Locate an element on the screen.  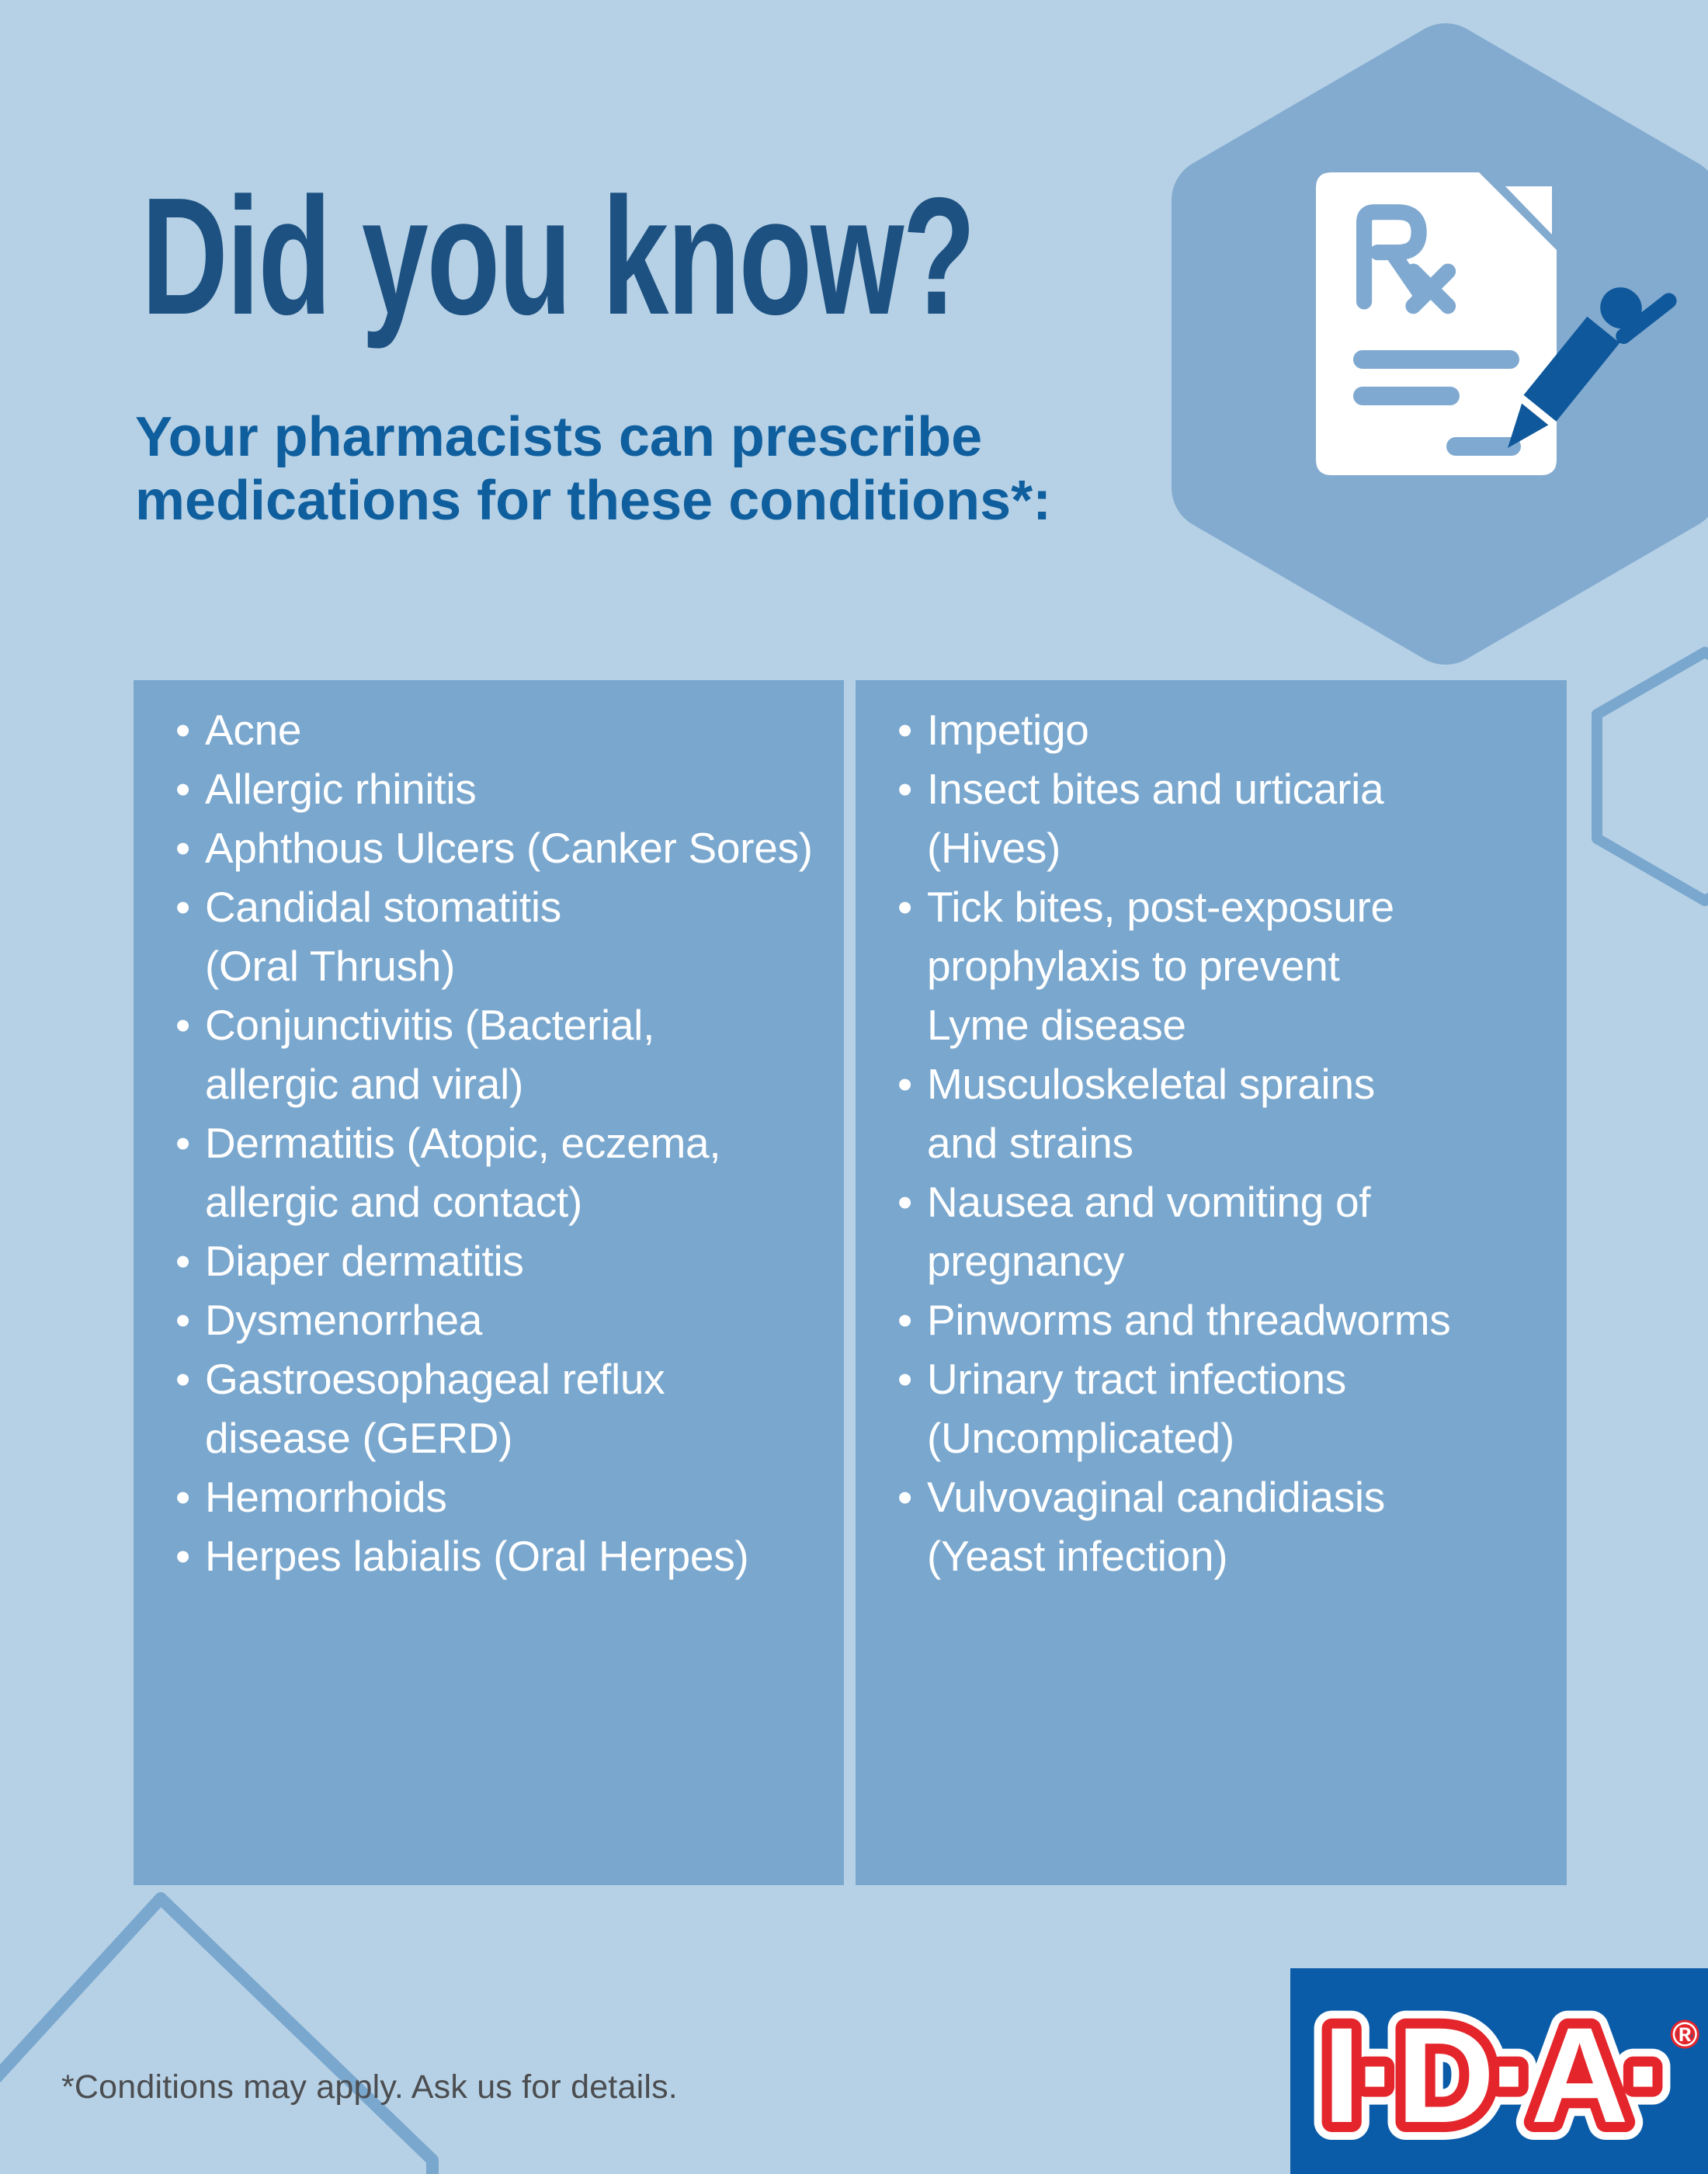
ida-logo: I·D·A· I·D·A· I·D·A· ® is located at coordinates (1499, 2071).